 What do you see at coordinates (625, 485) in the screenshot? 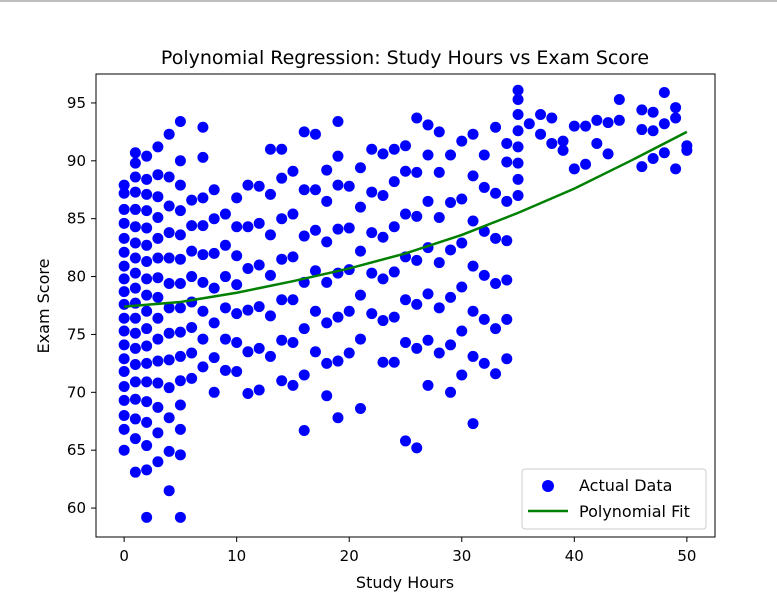
I see `legend-label-actual-data: Actual Data` at bounding box center [625, 485].